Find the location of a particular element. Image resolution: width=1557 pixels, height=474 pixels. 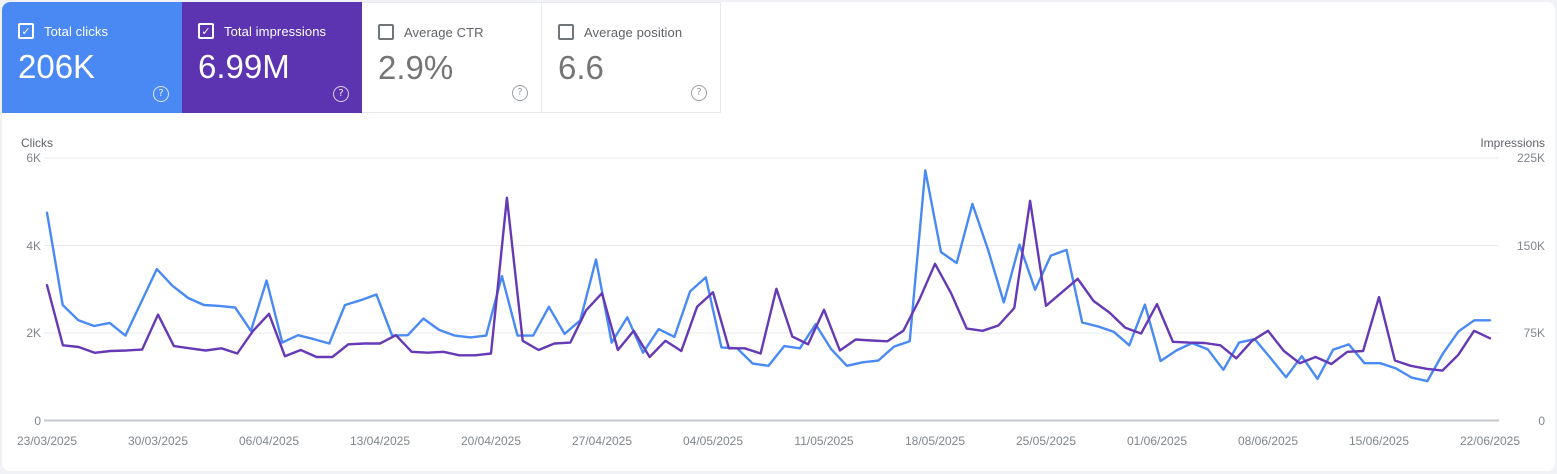

average-ctr-label: Average CTR is located at coordinates (444, 32).